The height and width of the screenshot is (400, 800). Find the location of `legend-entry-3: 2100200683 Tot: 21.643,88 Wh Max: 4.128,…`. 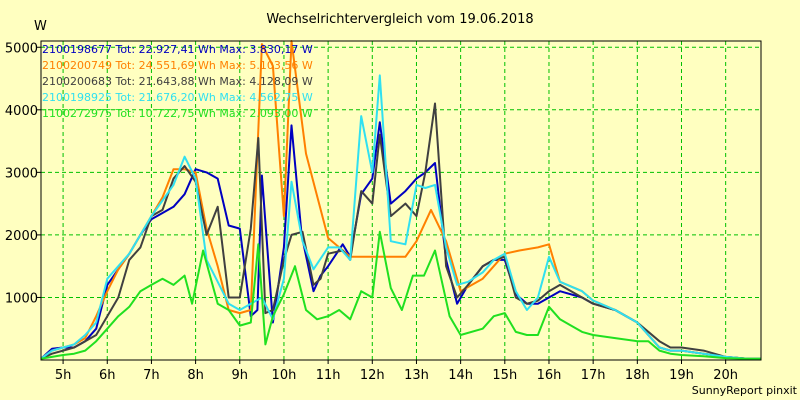

legend-entry-3: 2100200683 Tot: 21.643,88 Wh Max: 4.128,… is located at coordinates (177, 81).